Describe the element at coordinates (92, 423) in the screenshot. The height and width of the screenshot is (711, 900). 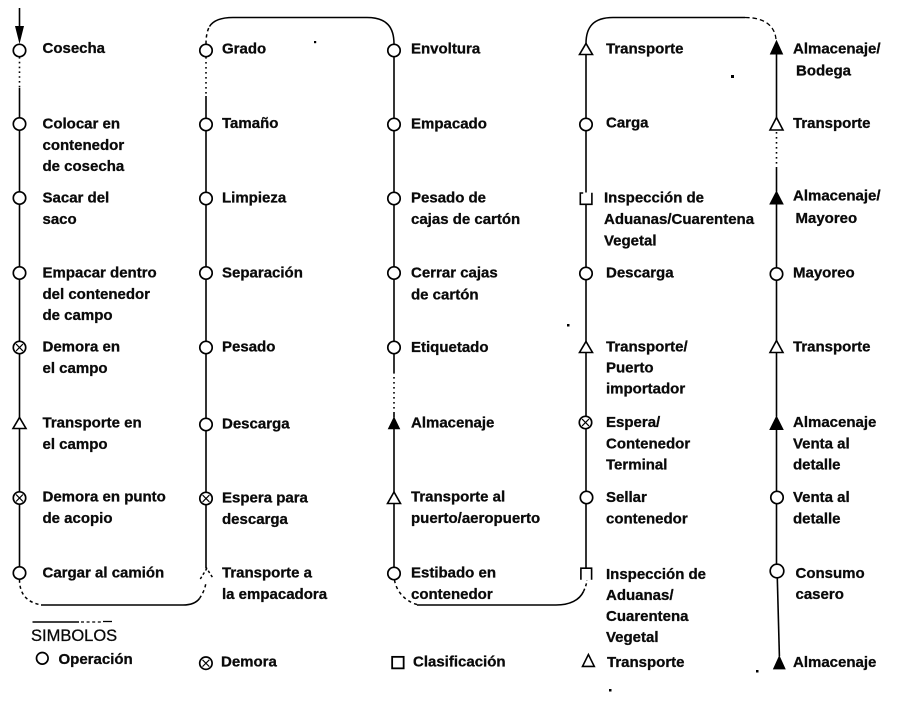
I see `svg-text: Transporte en` at that location.